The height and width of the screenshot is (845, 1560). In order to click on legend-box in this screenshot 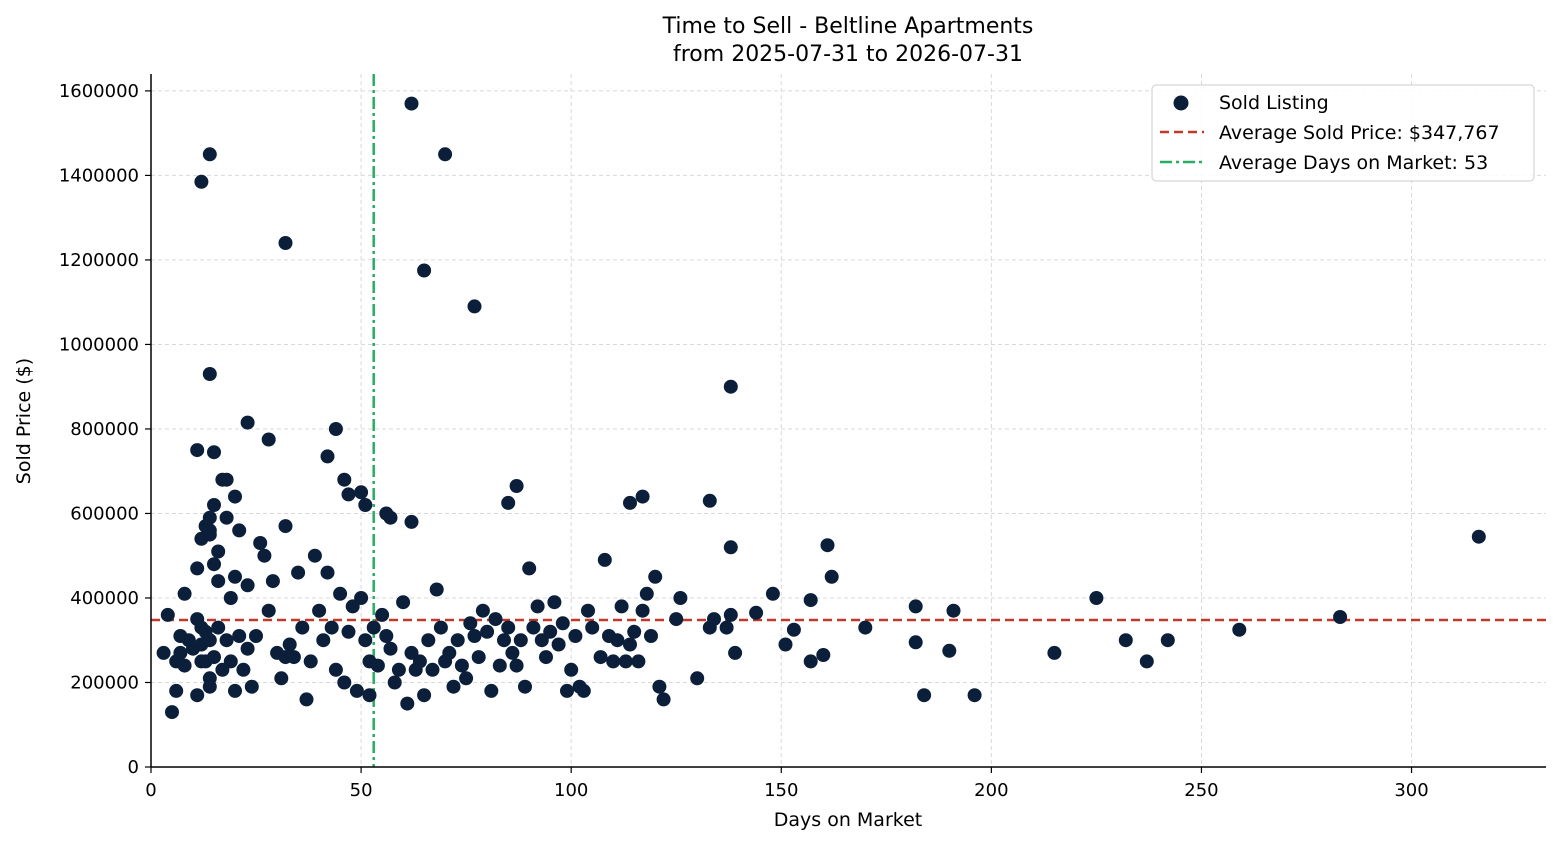, I will do `click(1343, 133)`.